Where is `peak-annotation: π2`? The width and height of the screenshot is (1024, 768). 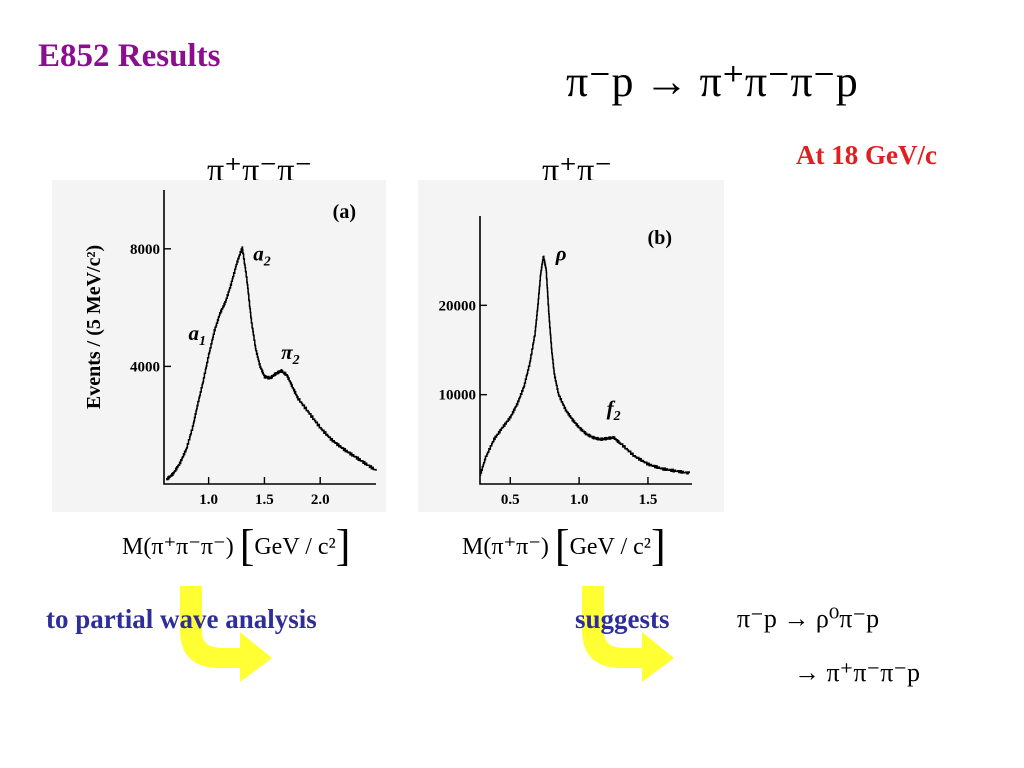 peak-annotation: π2 is located at coordinates (290, 354).